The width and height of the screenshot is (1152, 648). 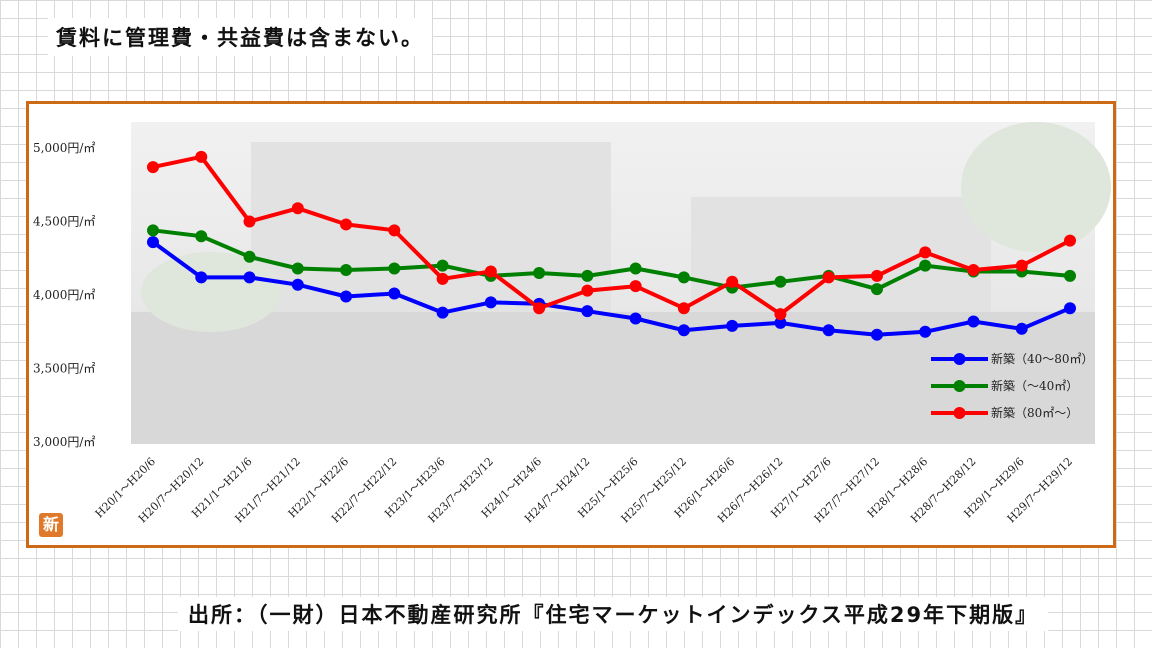 What do you see at coordinates (51, 525) in the screenshot?
I see `new-construction-badge: 新` at bounding box center [51, 525].